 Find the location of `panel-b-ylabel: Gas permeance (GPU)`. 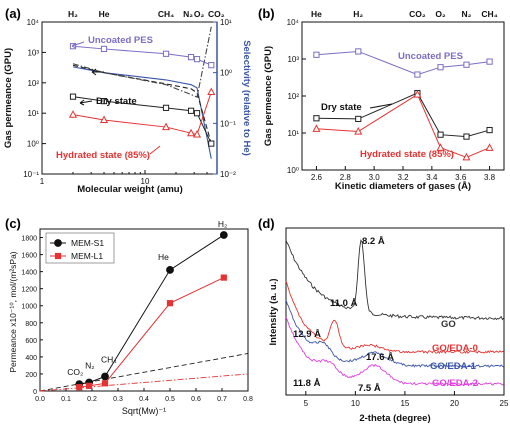

panel-b-ylabel: Gas permeance (GPU) is located at coordinates (268, 96).